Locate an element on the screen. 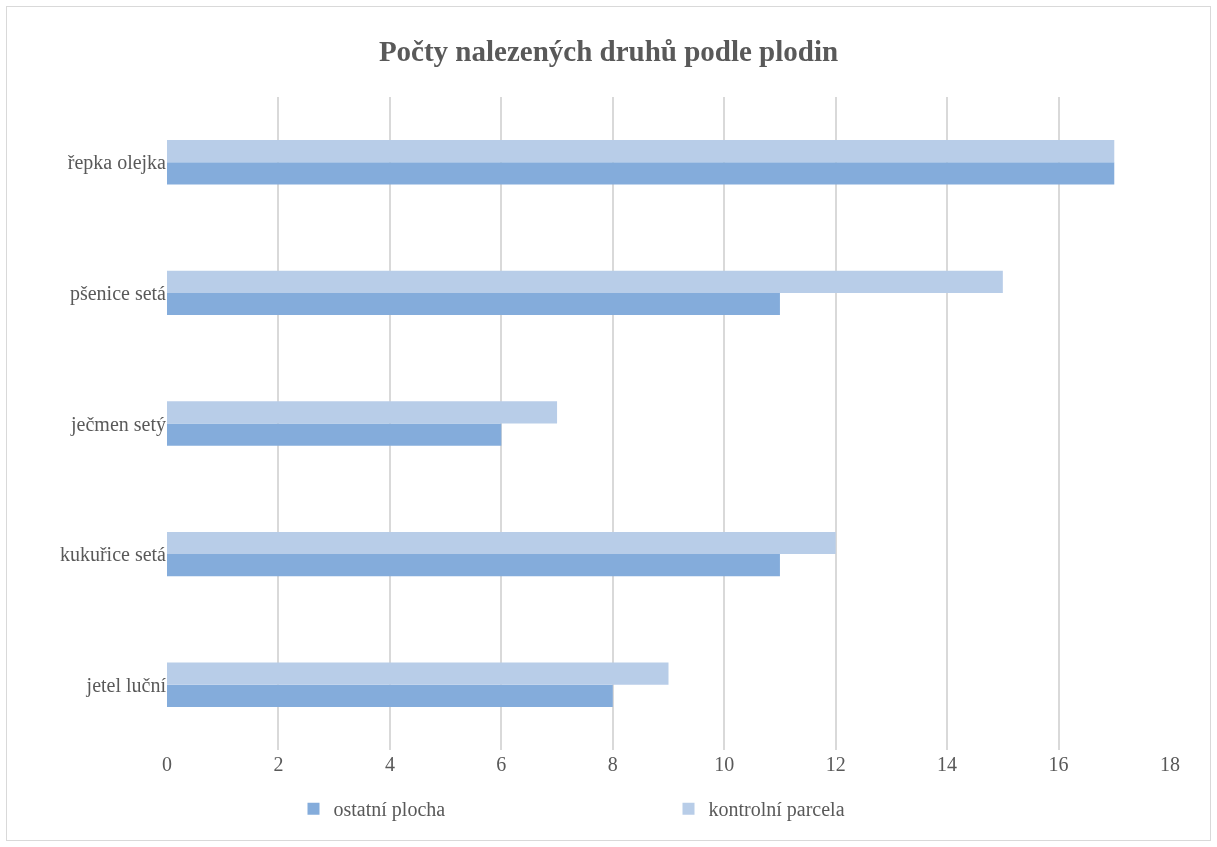 This screenshot has width=1217, height=847. x-tick-label: 10 is located at coordinates (724, 764).